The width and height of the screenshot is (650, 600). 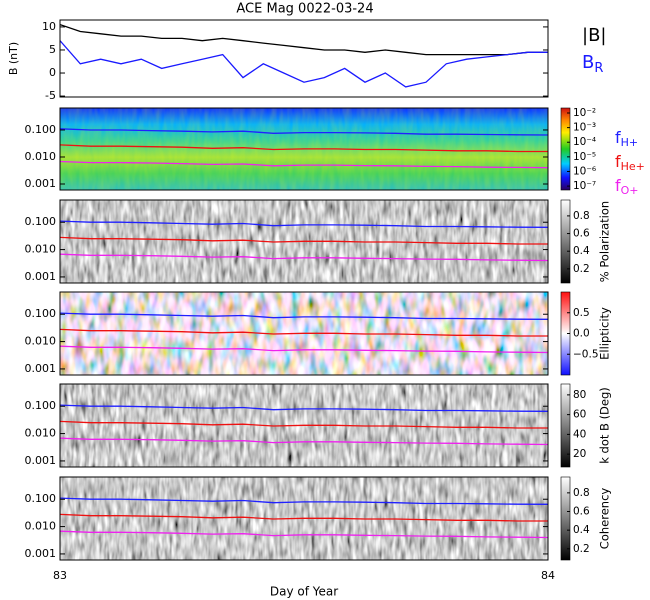 What do you see at coordinates (584, 113) in the screenshot?
I see `colorbar-tick-label: 10⁻²` at bounding box center [584, 113].